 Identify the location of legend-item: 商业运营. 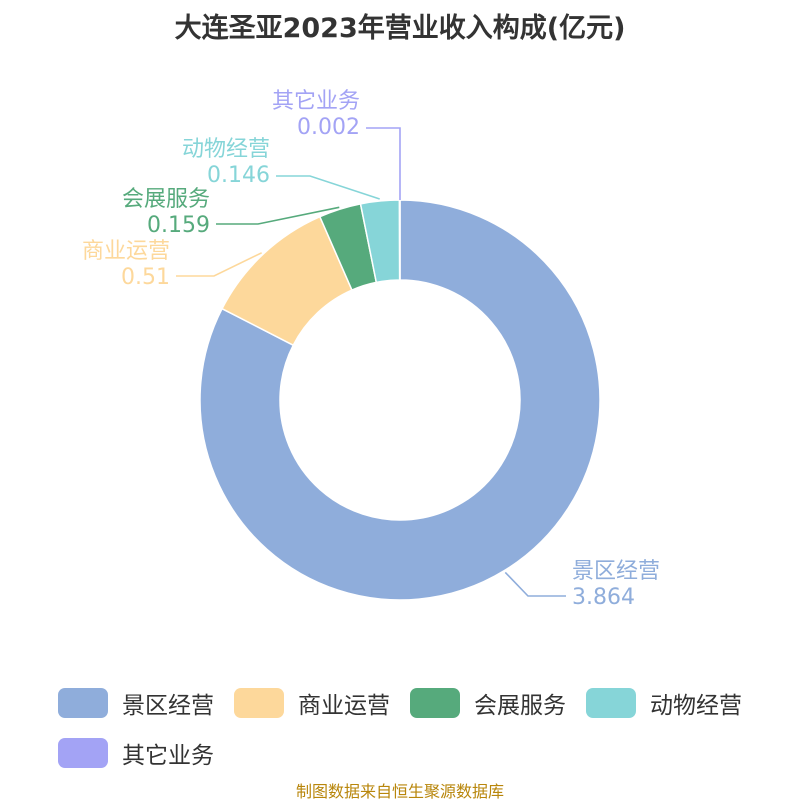
(312, 703).